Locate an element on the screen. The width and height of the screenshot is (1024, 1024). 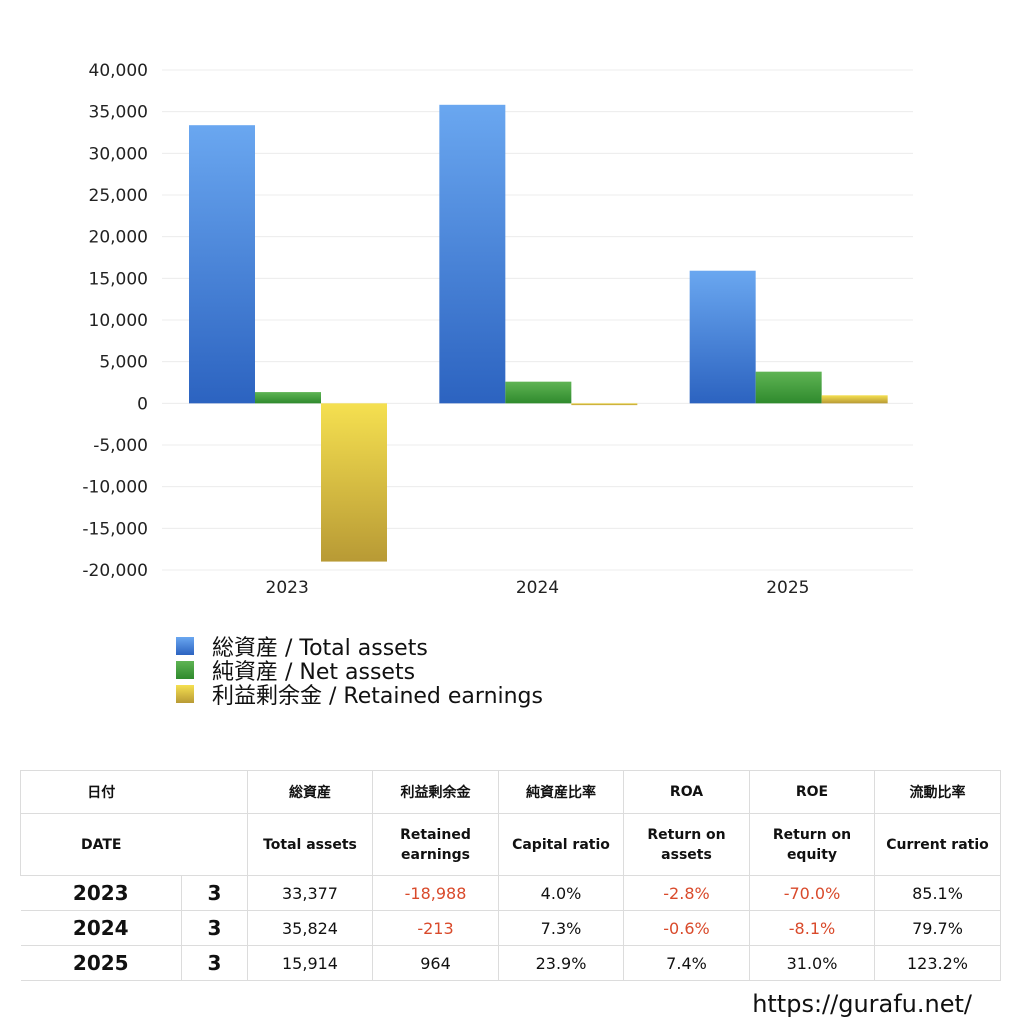
cell-retained: -213 is located at coordinates (435, 928).